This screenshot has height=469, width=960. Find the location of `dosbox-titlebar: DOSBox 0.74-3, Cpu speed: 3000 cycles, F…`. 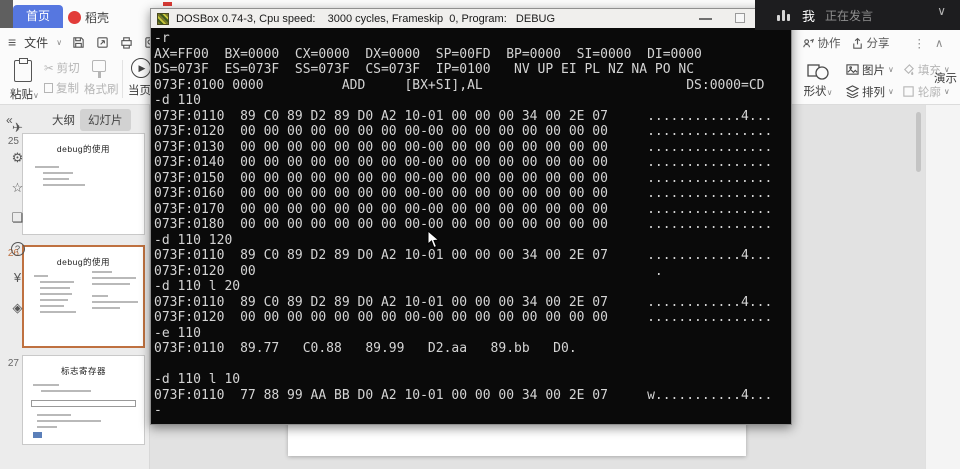

dosbox-titlebar: DOSBox 0.74-3, Cpu speed: 3000 cycles, F… is located at coordinates (471, 18).